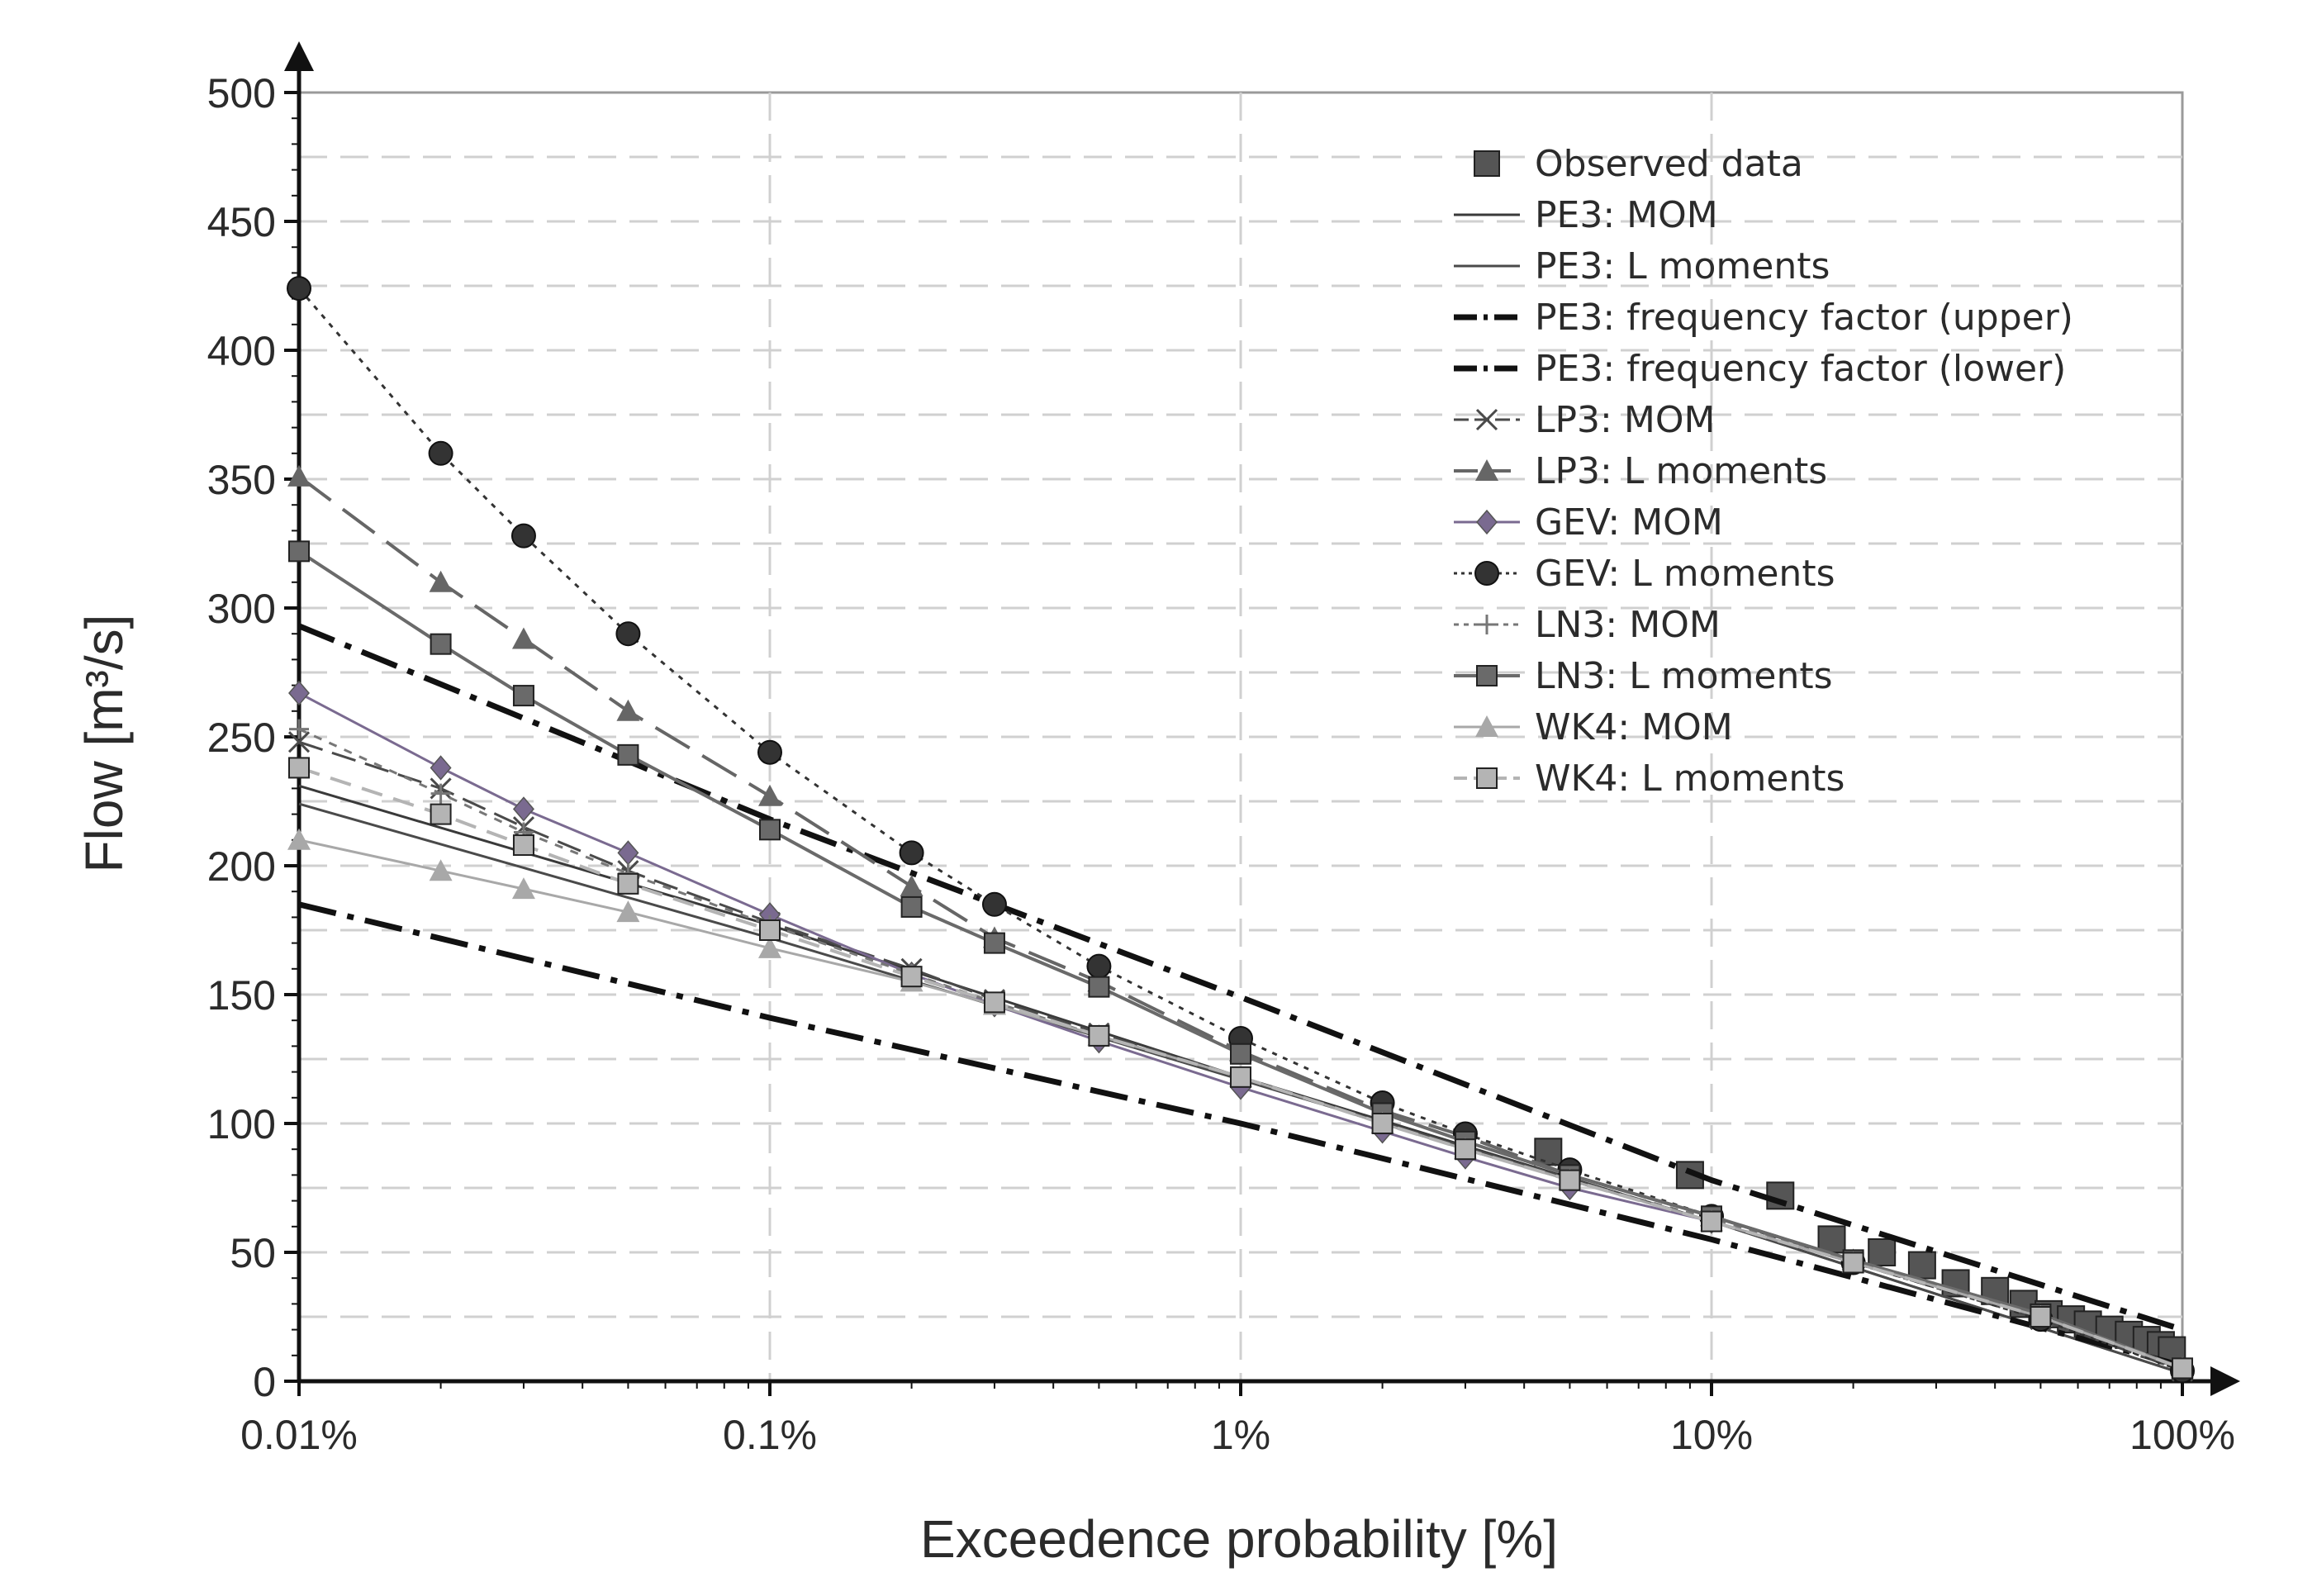  What do you see at coordinates (104, 744) in the screenshot?
I see `y-axis-title: Flow [m³/s]` at bounding box center [104, 744].